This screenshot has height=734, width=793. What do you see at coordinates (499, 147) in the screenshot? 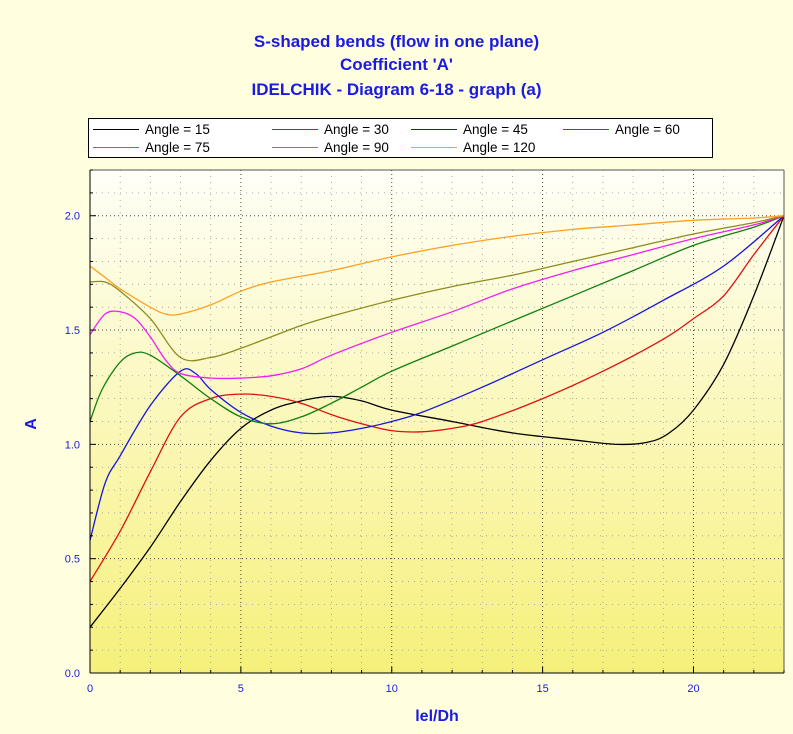
I see `legend-label: Angle = 120` at bounding box center [499, 147].